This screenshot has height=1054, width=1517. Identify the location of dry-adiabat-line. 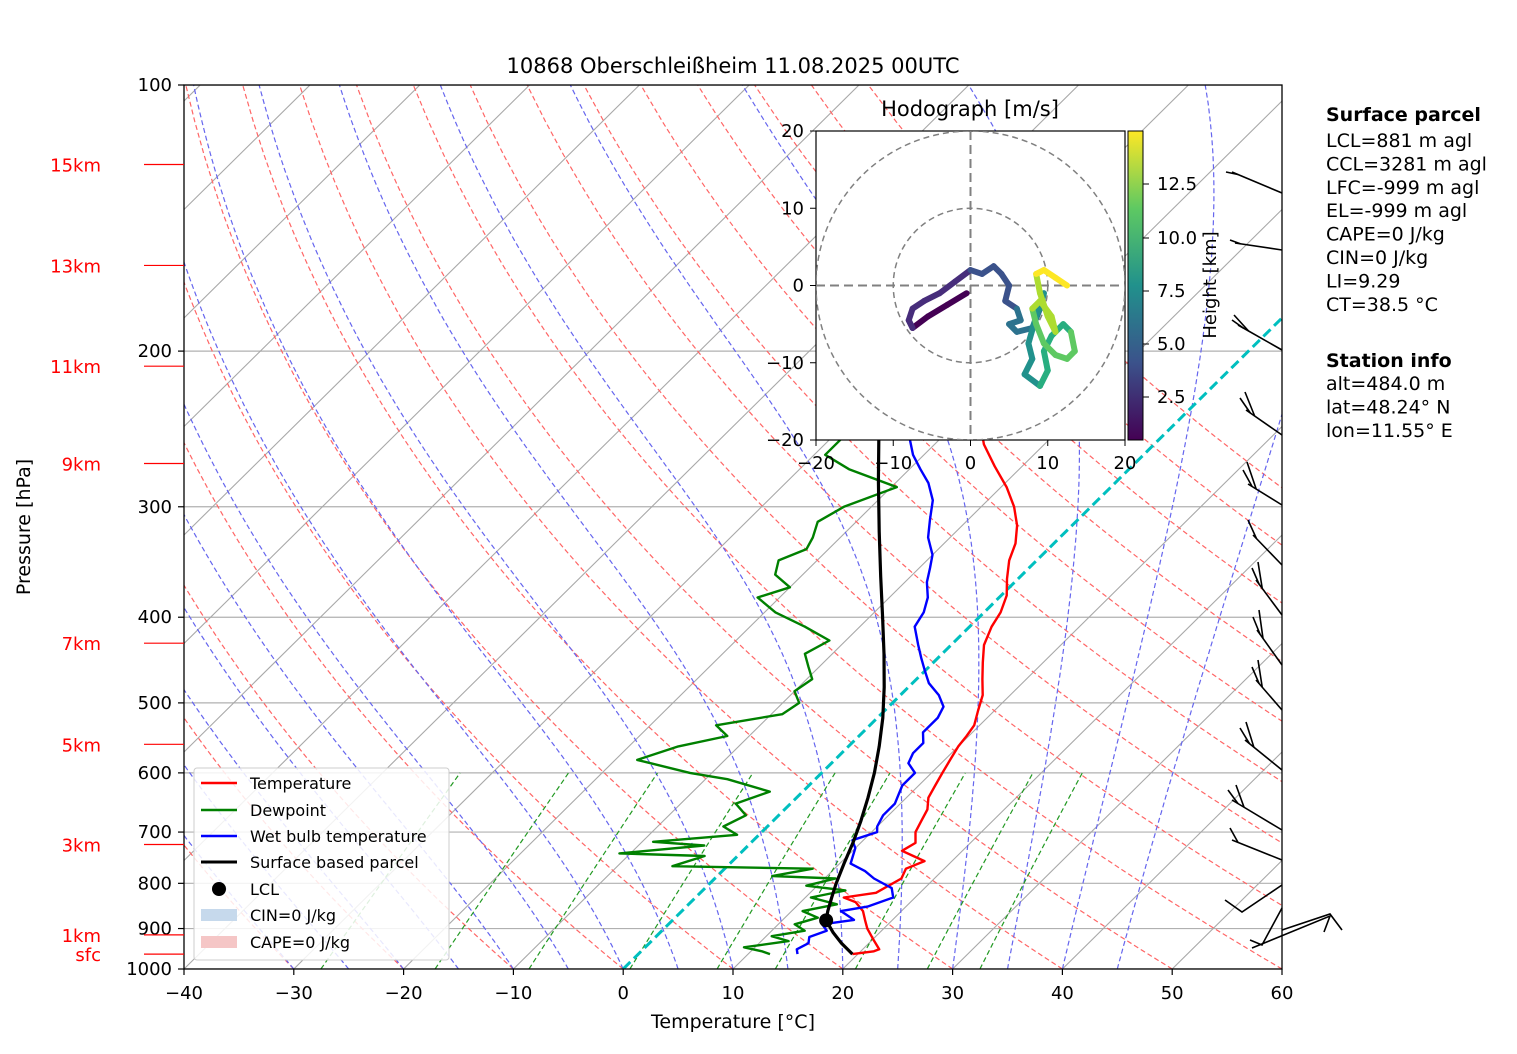
(404, 705).